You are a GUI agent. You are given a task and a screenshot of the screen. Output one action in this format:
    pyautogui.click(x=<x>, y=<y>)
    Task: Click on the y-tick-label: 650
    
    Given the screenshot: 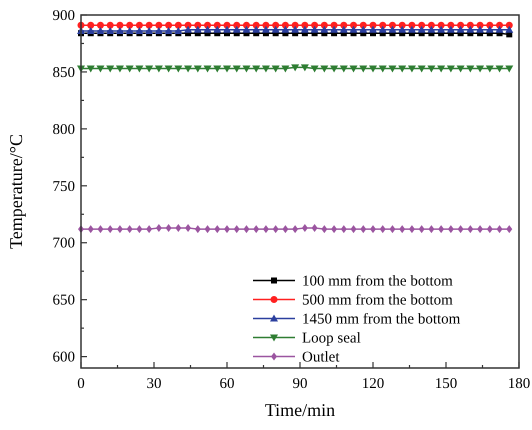 What is the action you would take?
    pyautogui.click(x=63, y=300)
    